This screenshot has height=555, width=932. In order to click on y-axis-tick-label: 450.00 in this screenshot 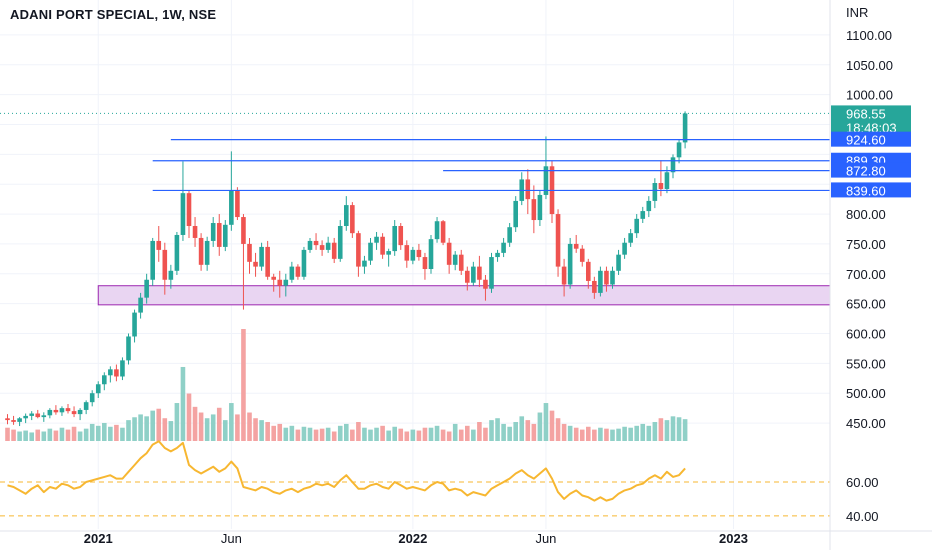, I will do `click(866, 423)`.